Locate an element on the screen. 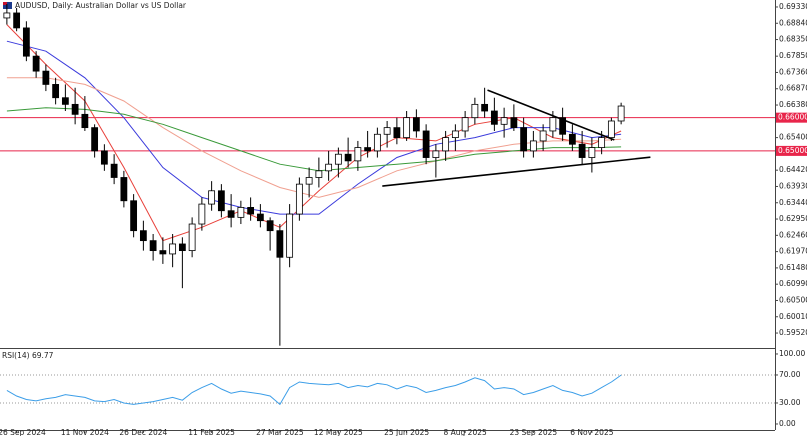 This screenshot has height=436, width=807. x-tick-label: 26 Sep 2024 is located at coordinates (23, 432).